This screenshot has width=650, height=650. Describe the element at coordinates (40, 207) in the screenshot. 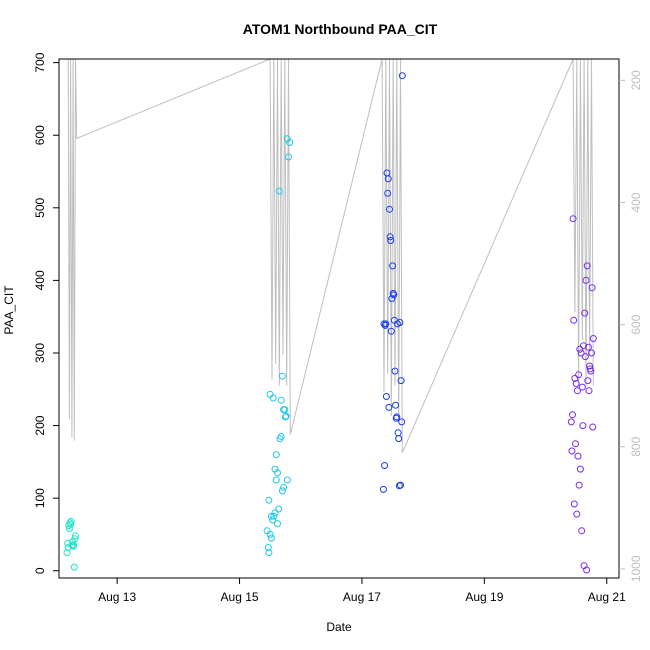

I see `y-tick-label: 500` at that location.